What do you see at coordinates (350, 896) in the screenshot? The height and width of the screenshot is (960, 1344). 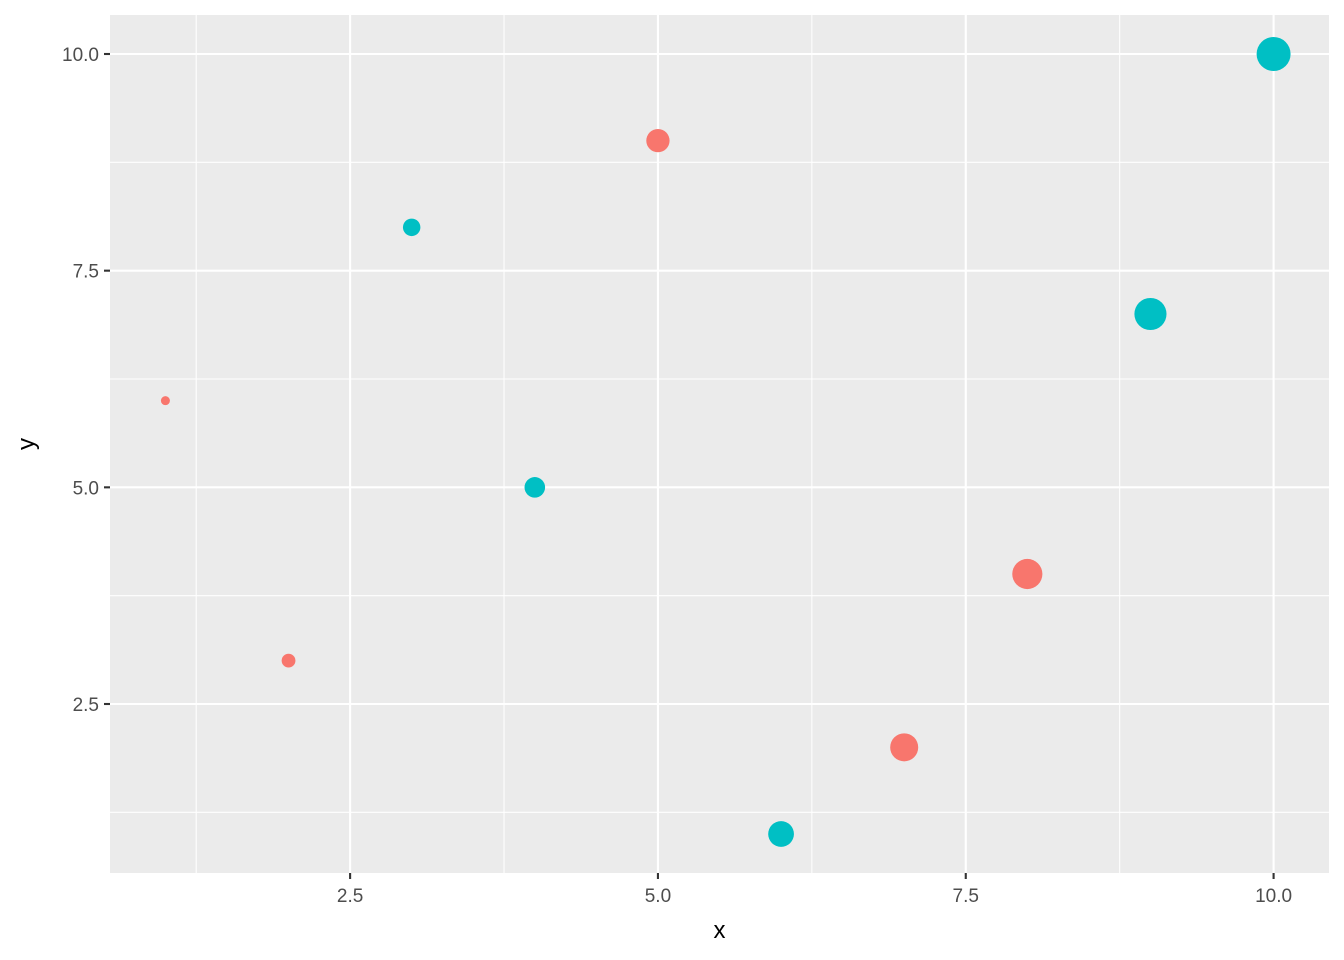 I see `x-tick-label: 2.5` at bounding box center [350, 896].